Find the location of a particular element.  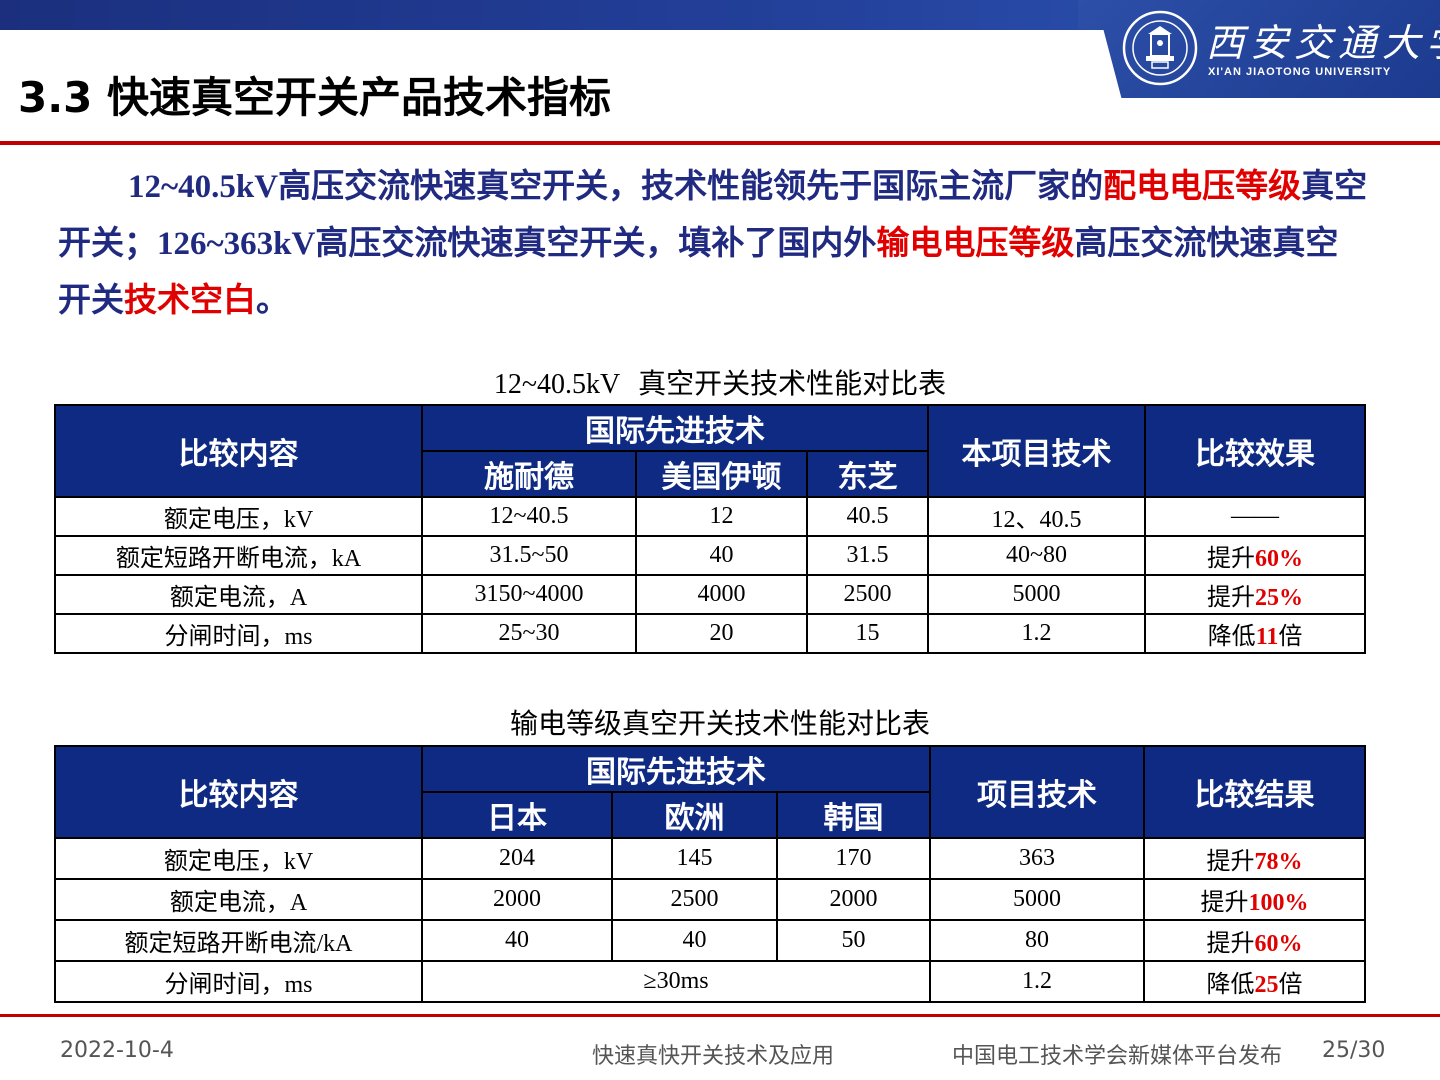

effect-value: 78% is located at coordinates (1278, 862).